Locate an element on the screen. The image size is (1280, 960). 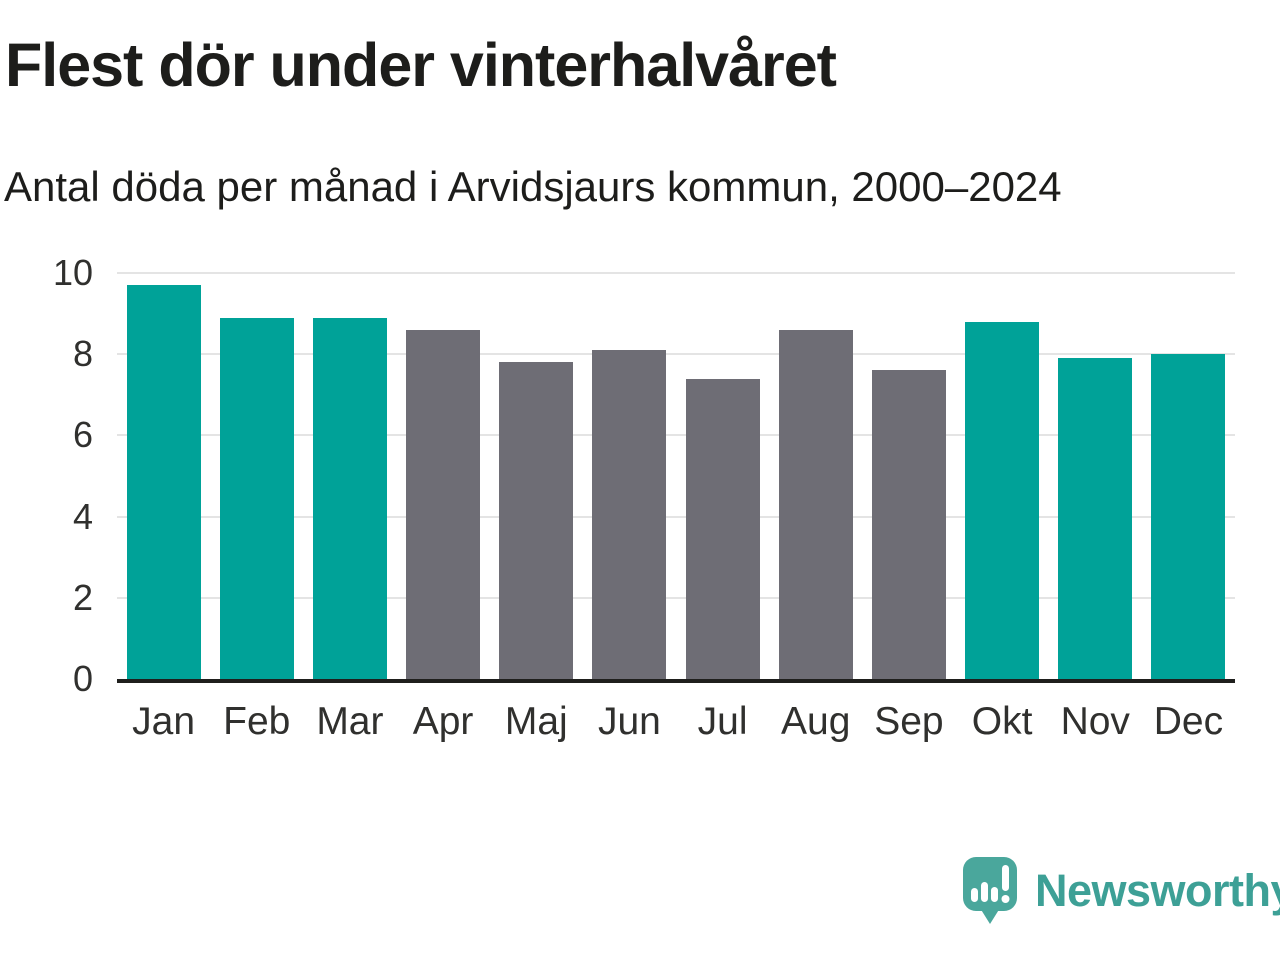
newsworthy-bar-chart-speech-bubble-icon is located at coordinates (990, 890).